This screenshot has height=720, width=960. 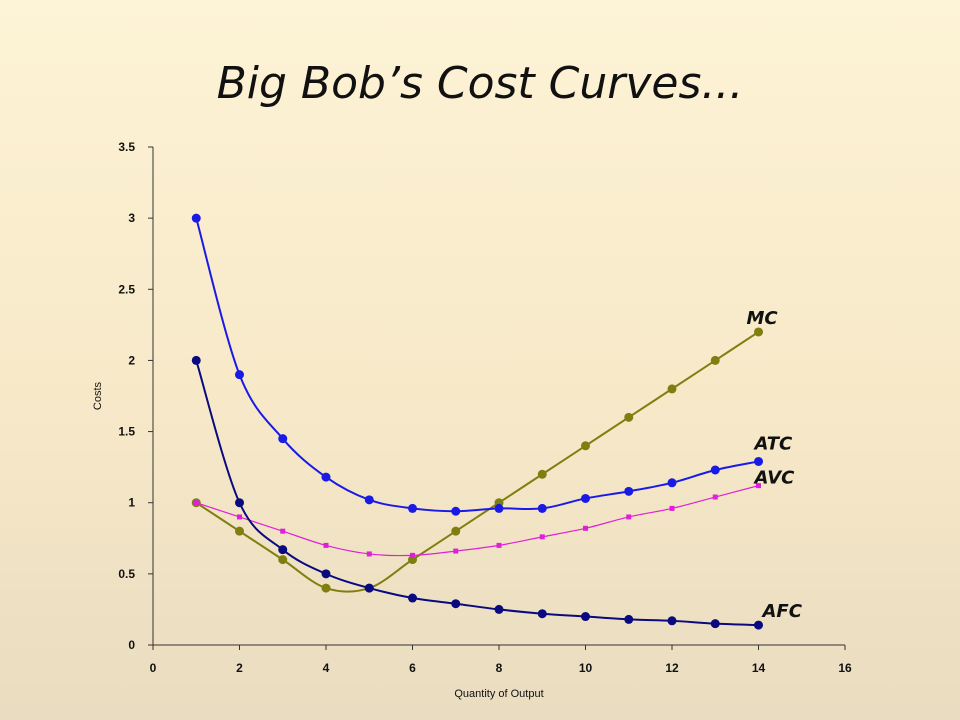 What do you see at coordinates (131, 360) in the screenshot?
I see `y-tick-label: 2` at bounding box center [131, 360].